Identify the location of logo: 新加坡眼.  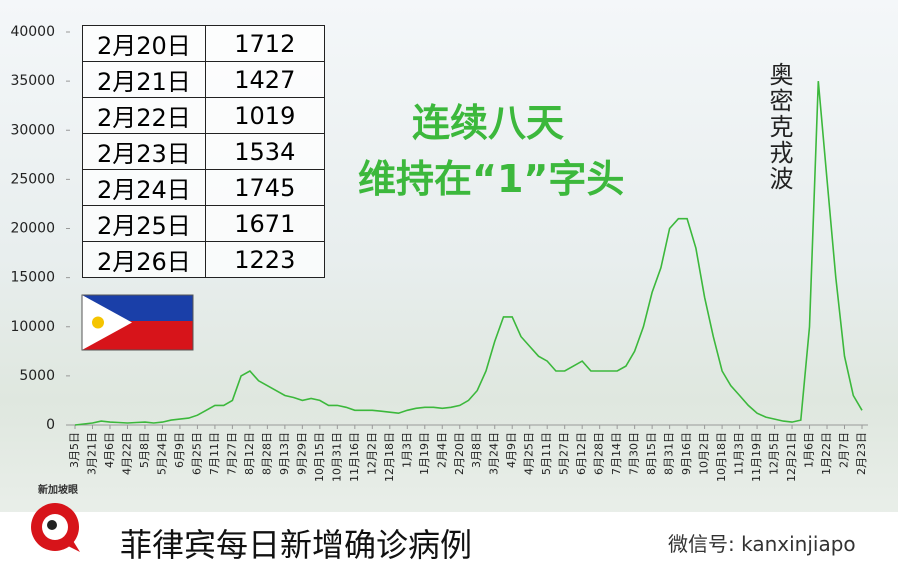
(55, 517).